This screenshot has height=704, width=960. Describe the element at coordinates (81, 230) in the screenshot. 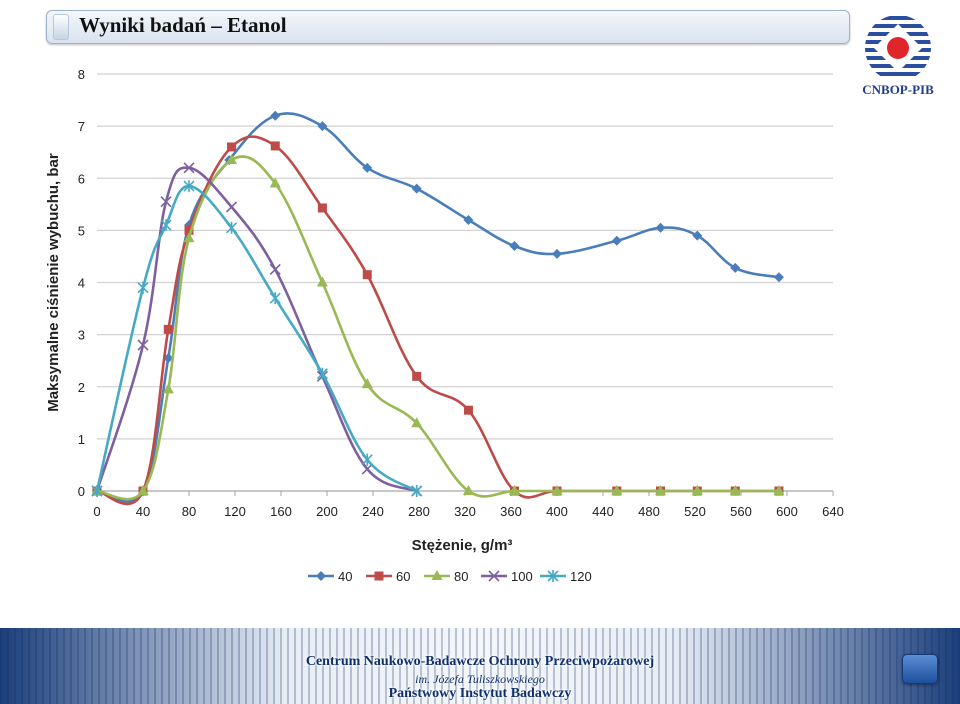

I see `y-tick-label: 5` at that location.